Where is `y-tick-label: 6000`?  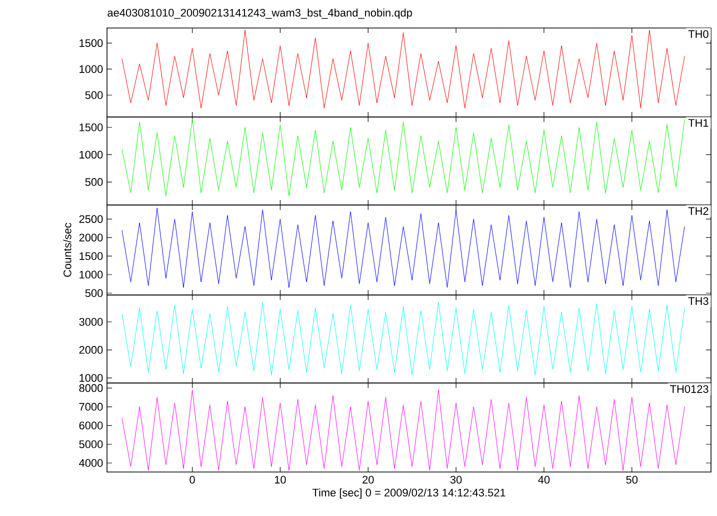
y-tick-label: 6000 is located at coordinates (91, 426).